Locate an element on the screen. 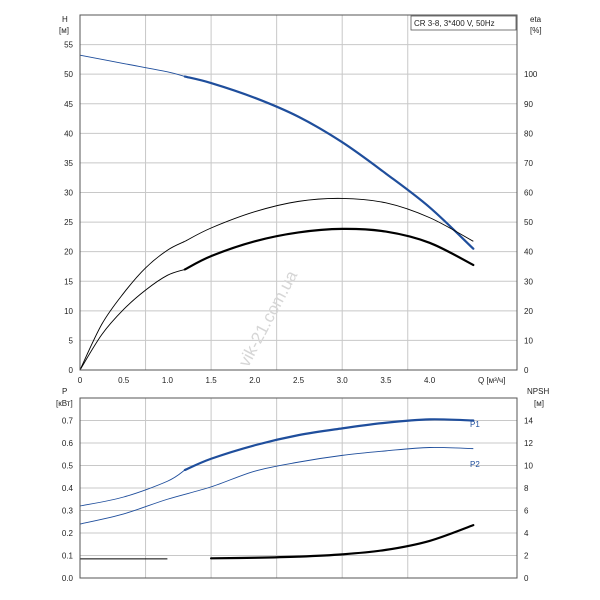 The width and height of the screenshot is (600, 600). left-tick-label: 50 is located at coordinates (68, 74).